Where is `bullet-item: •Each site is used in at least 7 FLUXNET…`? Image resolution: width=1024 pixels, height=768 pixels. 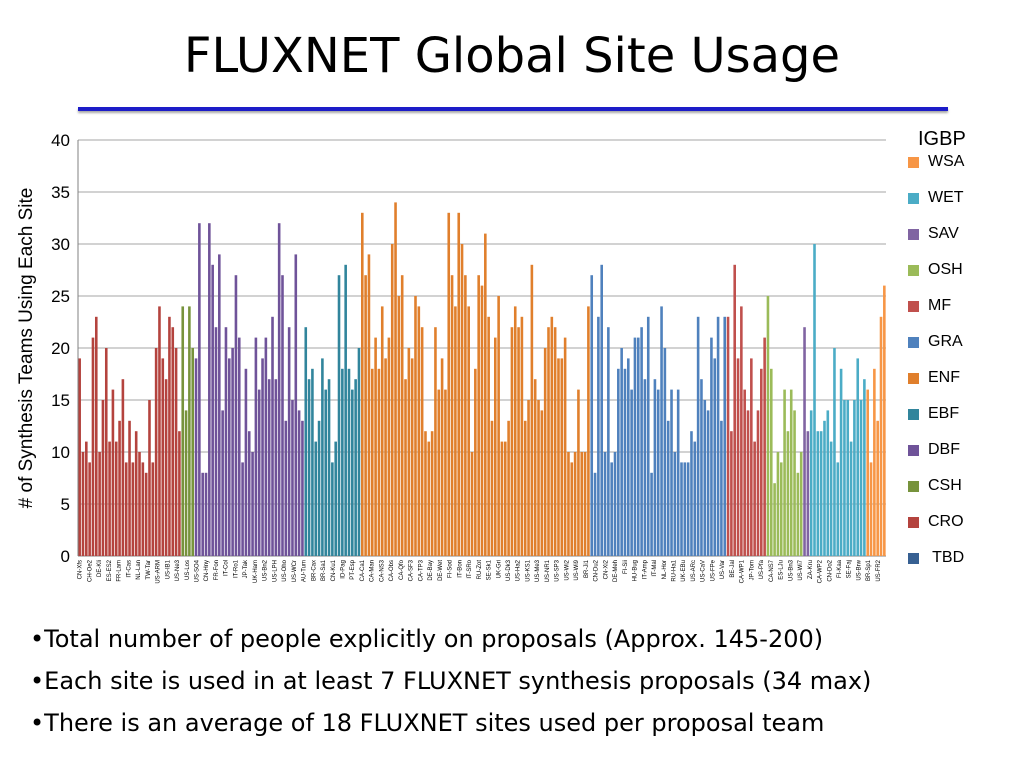 bullet-item: •Each site is used in at least 7 FLUXNET… is located at coordinates (451, 681).